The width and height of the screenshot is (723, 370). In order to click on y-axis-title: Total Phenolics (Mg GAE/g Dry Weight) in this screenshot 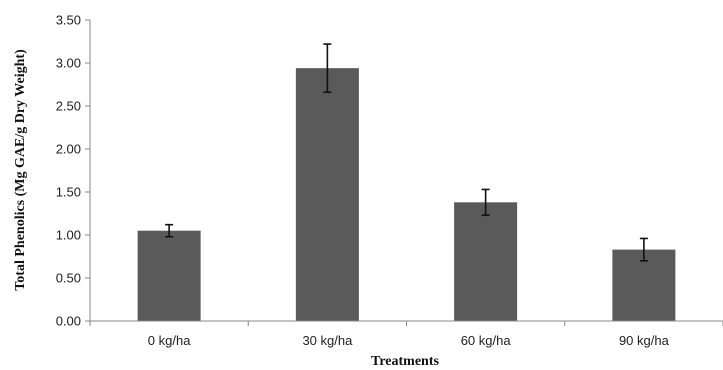, I will do `click(20, 170)`.